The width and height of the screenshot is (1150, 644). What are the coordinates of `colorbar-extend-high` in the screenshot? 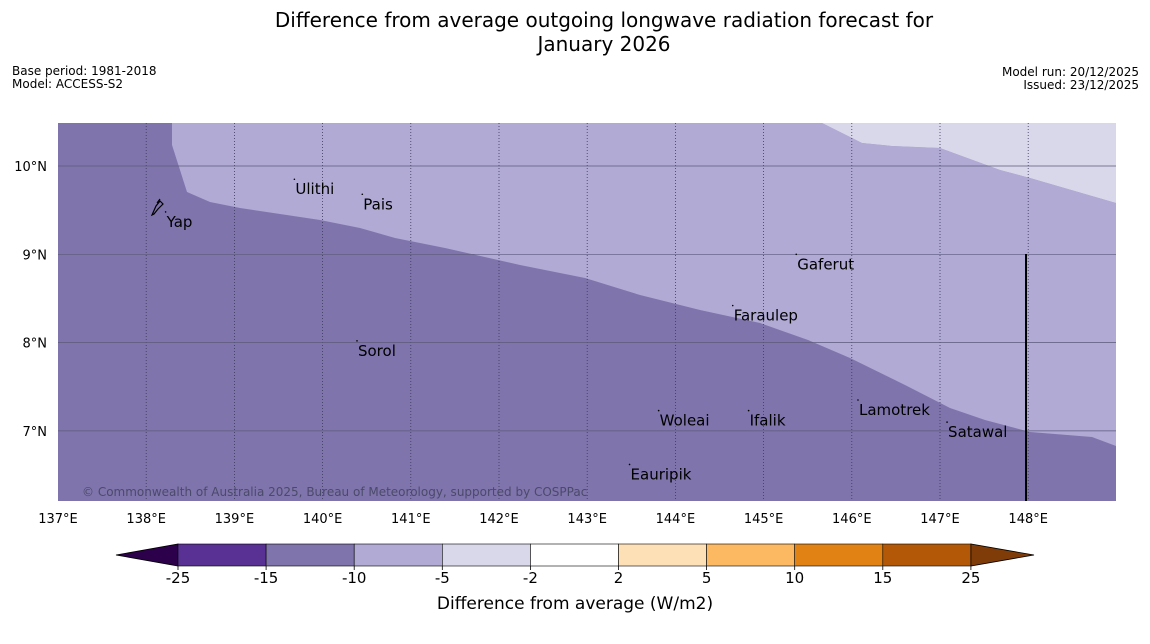 It's located at (1002, 555).